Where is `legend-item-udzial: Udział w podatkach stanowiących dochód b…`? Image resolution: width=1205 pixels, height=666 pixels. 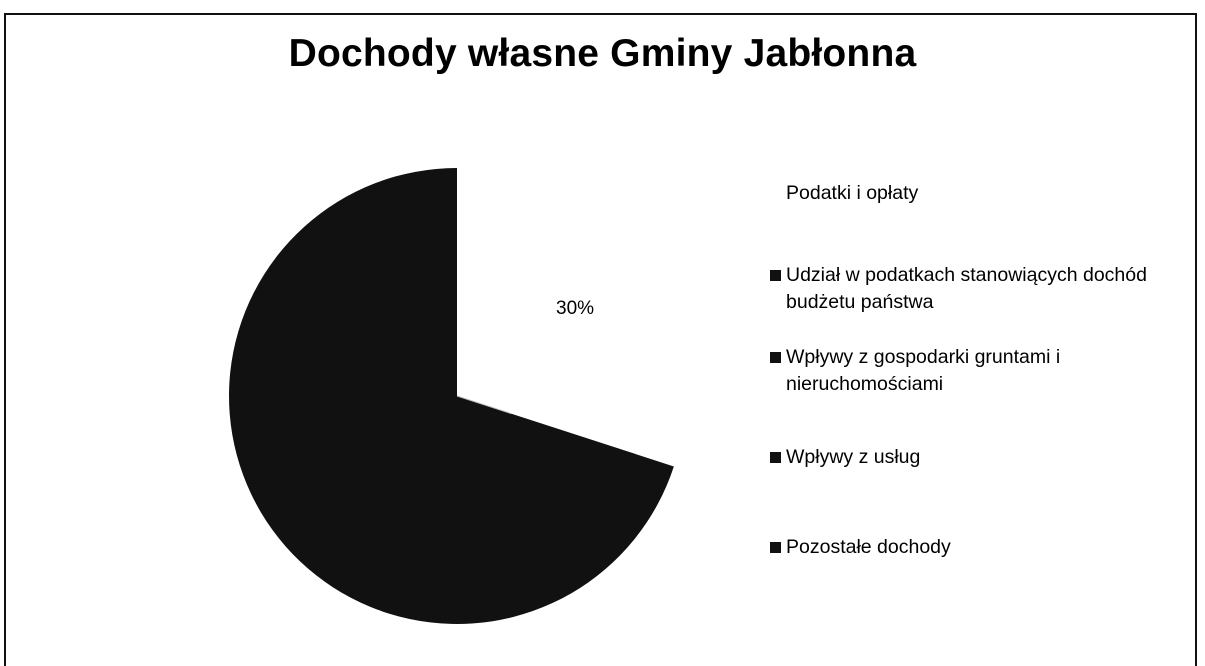 legend-item-udzial: Udział w podatkach stanowiących dochód b… is located at coordinates (963, 289).